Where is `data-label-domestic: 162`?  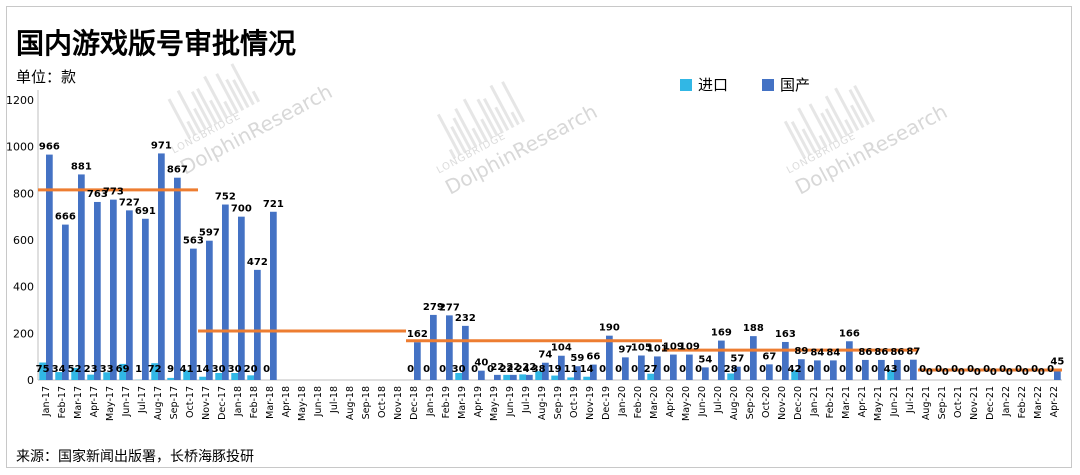 data-label-domestic: 162 is located at coordinates (417, 334).